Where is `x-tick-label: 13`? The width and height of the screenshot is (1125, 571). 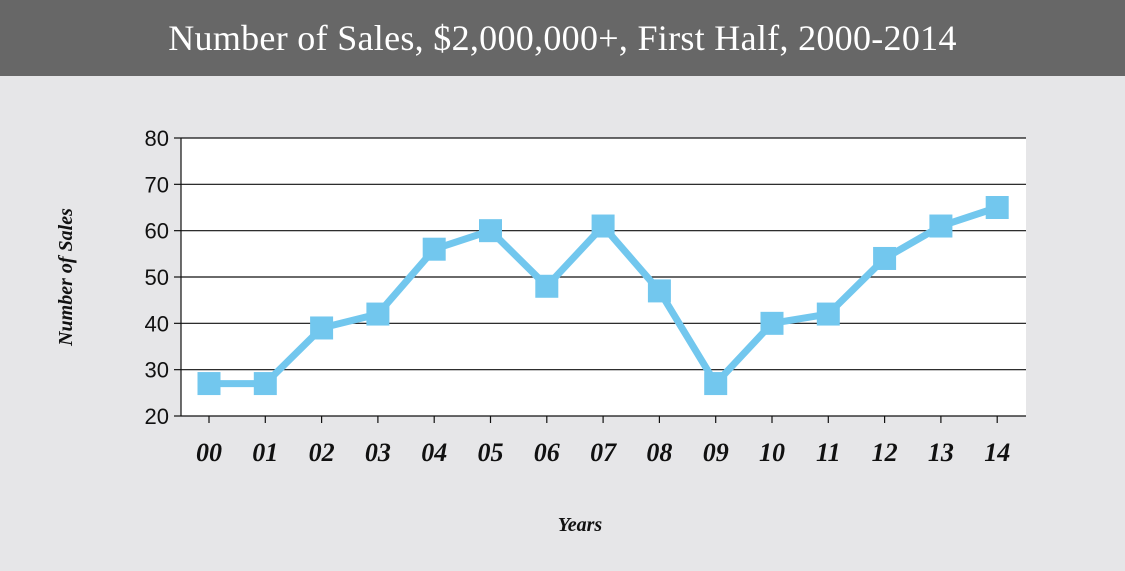
x-tick-label: 13 is located at coordinates (941, 452).